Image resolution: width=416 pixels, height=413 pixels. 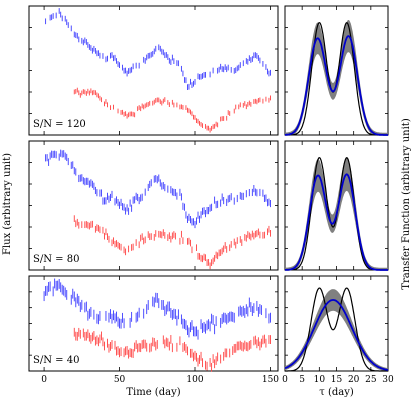 I want to click on true-transfer-line, so click(x=336, y=329).